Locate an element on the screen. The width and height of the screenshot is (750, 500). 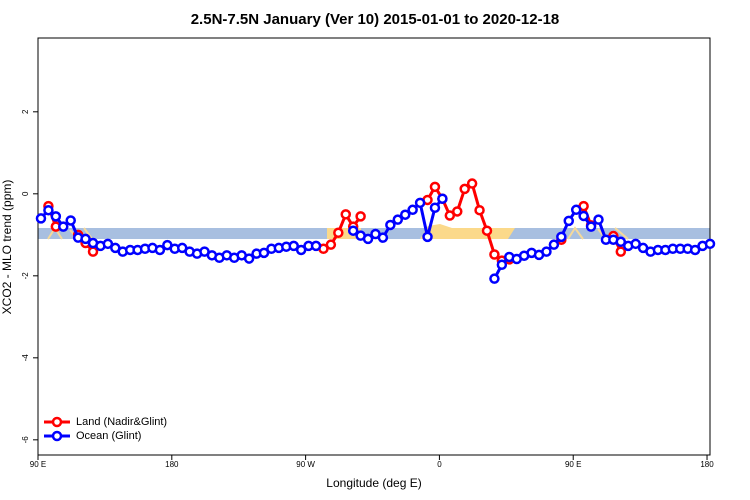
x-tick-label: 90 W is located at coordinates (305, 464).